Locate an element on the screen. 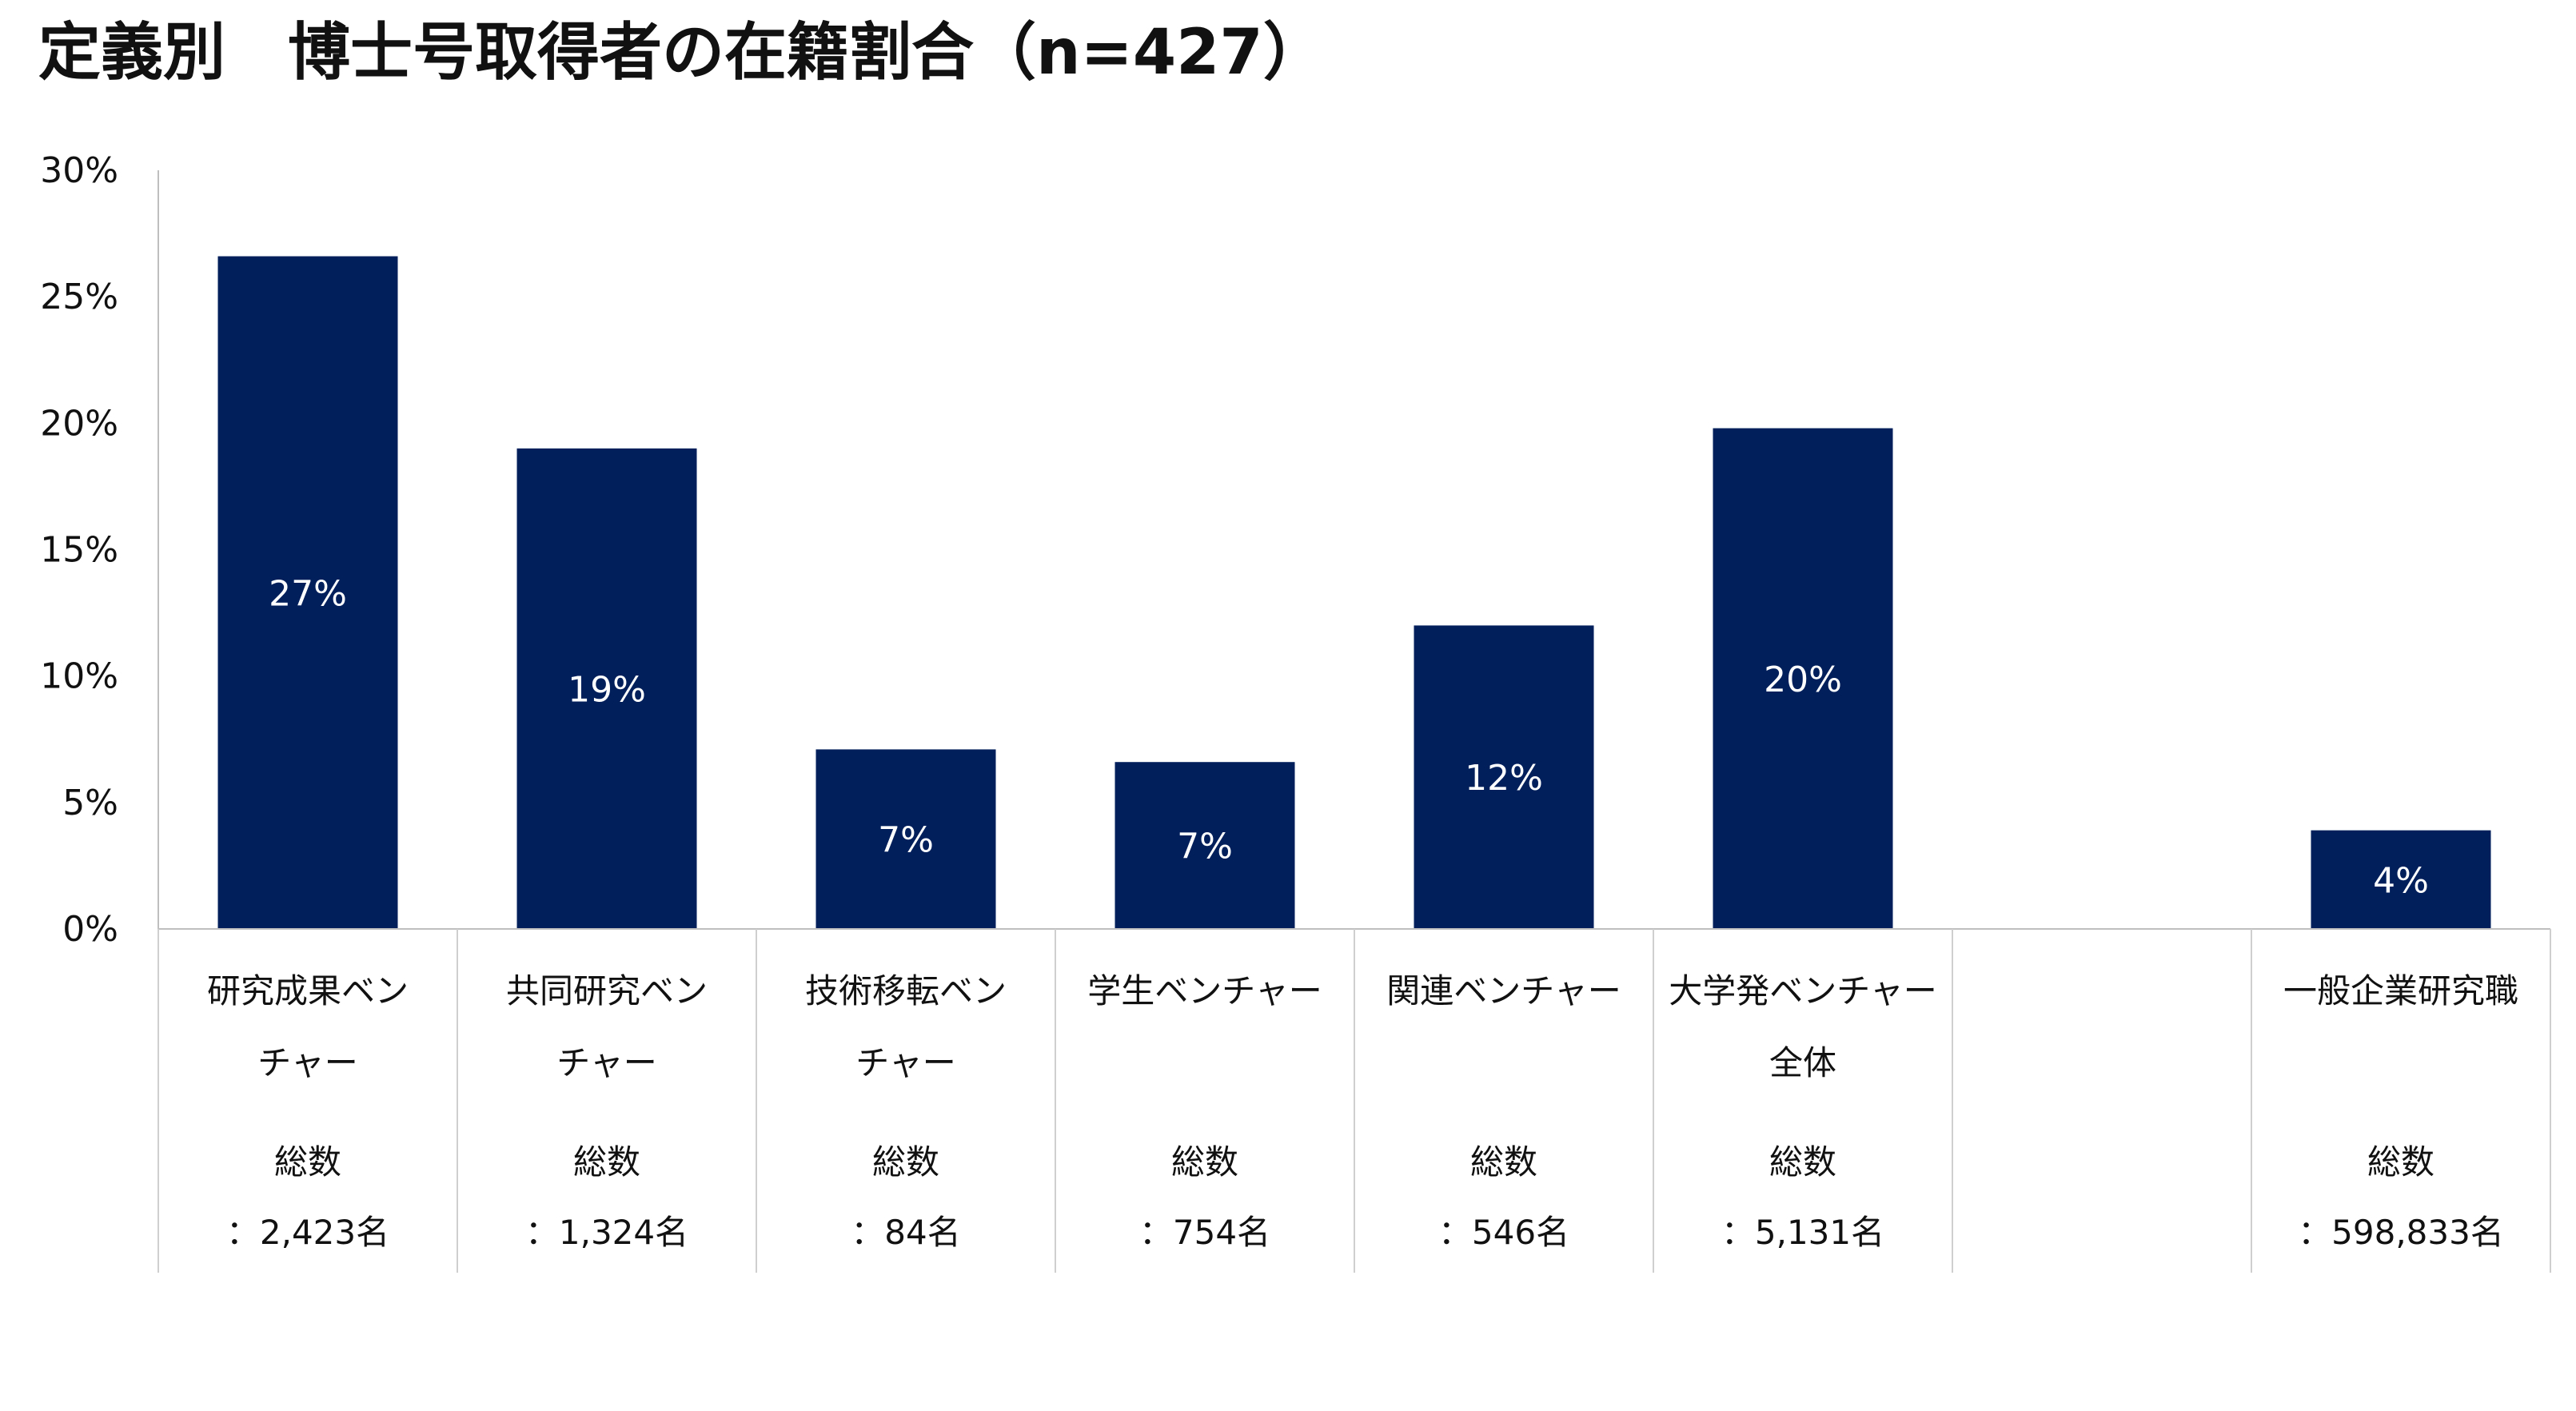  category-total-value: ：1,324名 is located at coordinates (606, 1232).